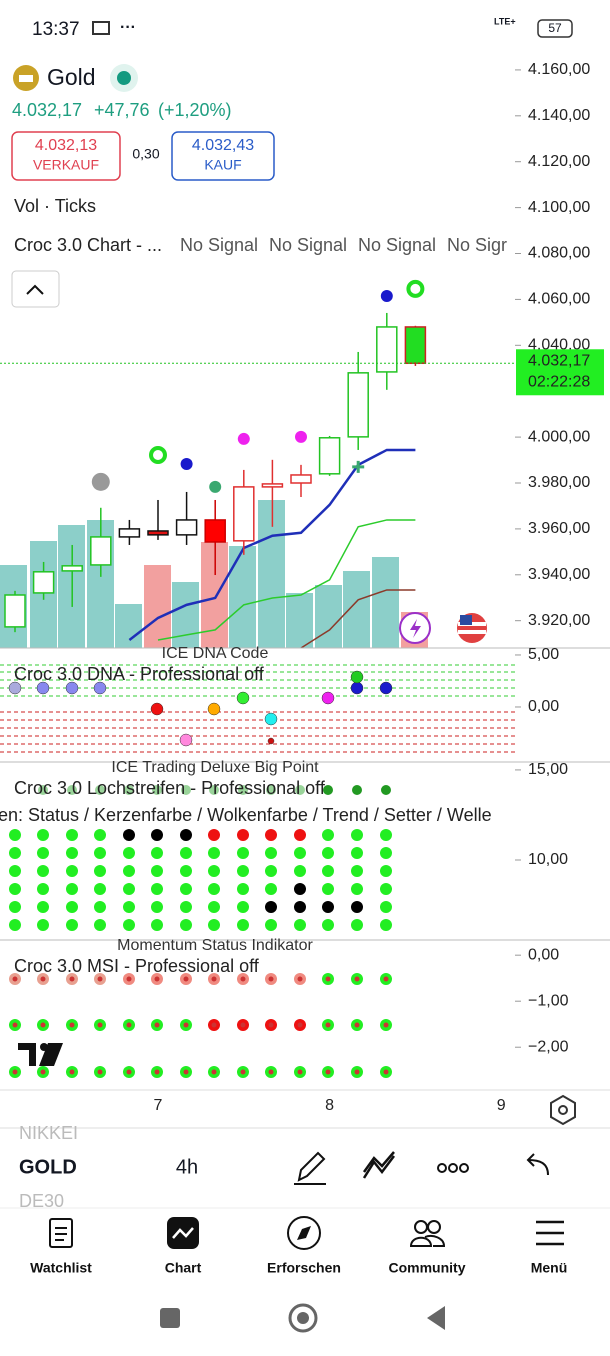 The width and height of the screenshot is (610, 1356). I want to click on nav-label: Erforschen, so click(304, 1268).